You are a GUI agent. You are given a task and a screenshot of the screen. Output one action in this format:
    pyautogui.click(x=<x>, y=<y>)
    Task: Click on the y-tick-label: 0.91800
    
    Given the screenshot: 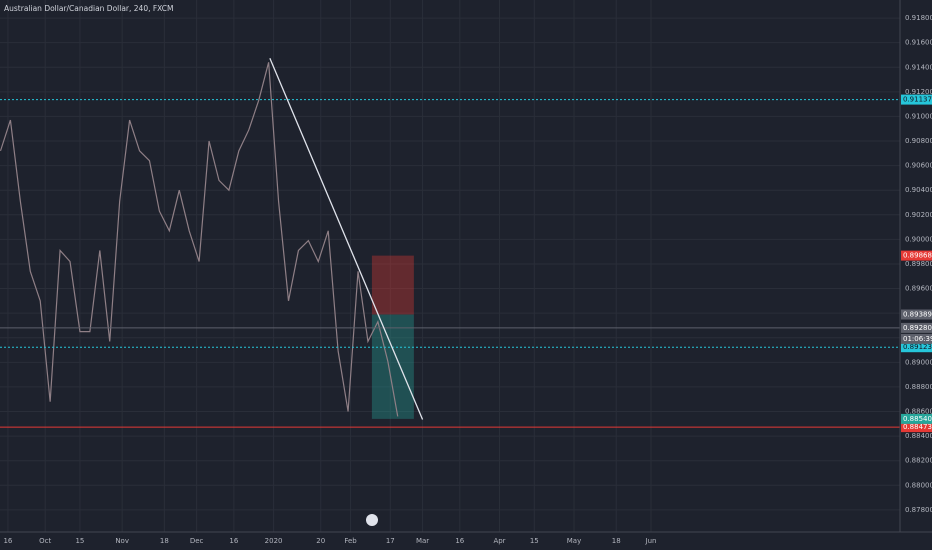 What is the action you would take?
    pyautogui.click(x=918, y=18)
    